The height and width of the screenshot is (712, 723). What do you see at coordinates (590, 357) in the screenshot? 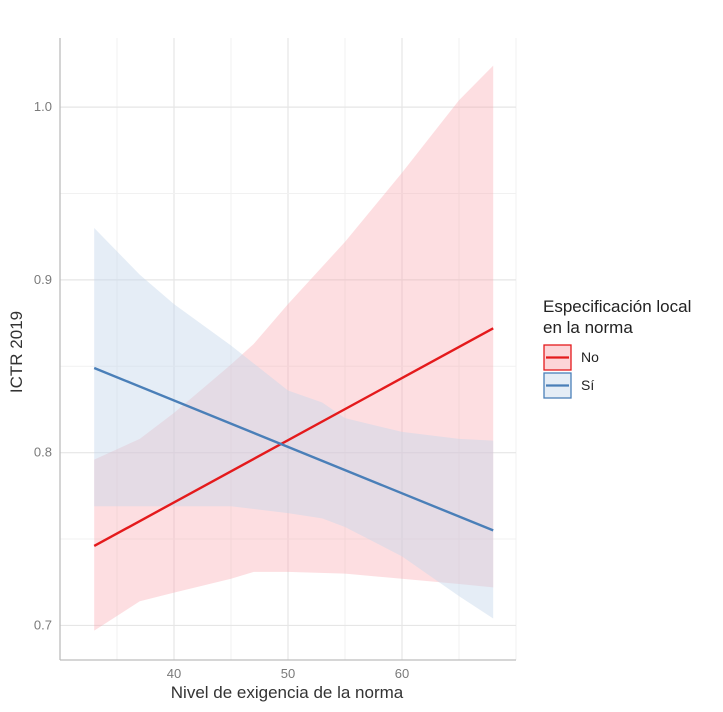
I see `legend-label: No` at bounding box center [590, 357].